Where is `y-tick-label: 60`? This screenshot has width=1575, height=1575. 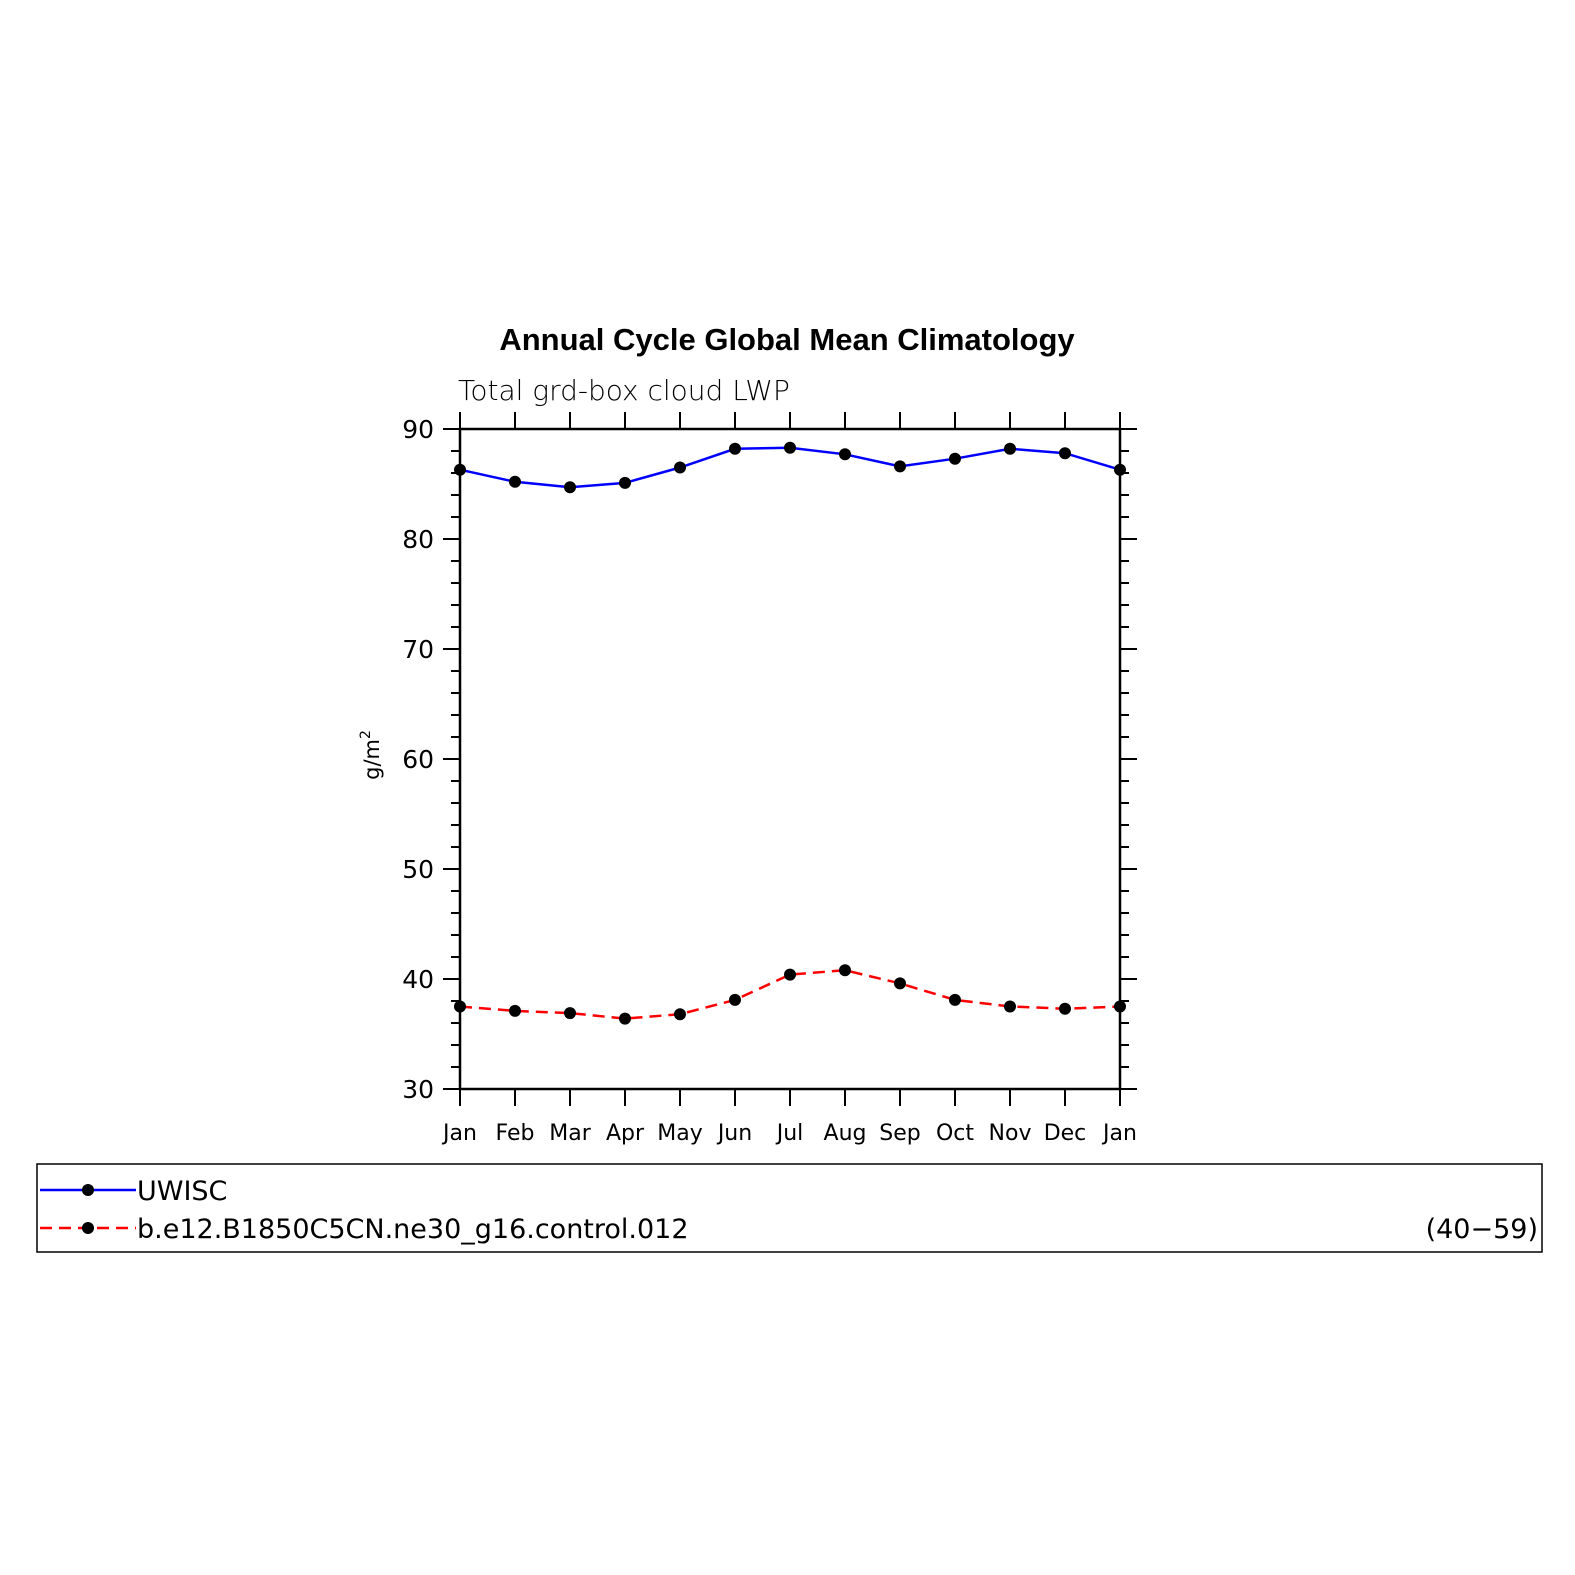 y-tick-label: 60 is located at coordinates (418, 759).